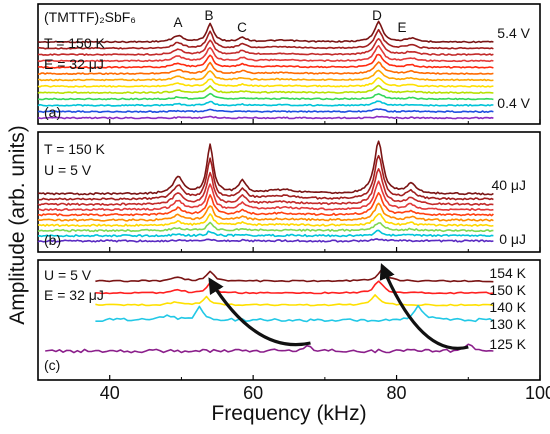  I want to click on peak-label-C: C, so click(242, 27).